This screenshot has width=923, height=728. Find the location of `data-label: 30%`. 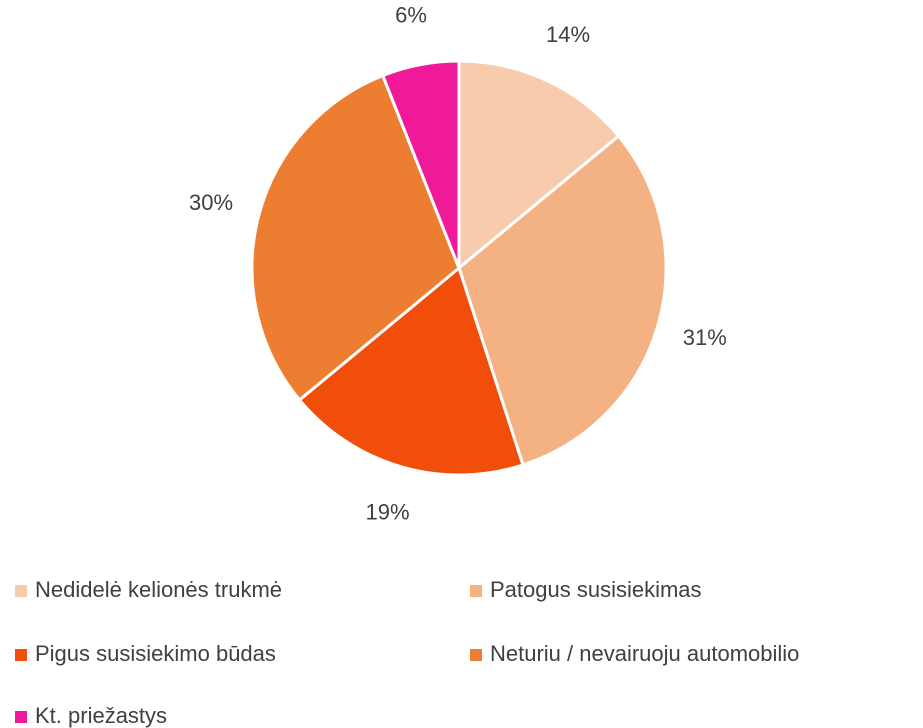

data-label: 30% is located at coordinates (211, 202).